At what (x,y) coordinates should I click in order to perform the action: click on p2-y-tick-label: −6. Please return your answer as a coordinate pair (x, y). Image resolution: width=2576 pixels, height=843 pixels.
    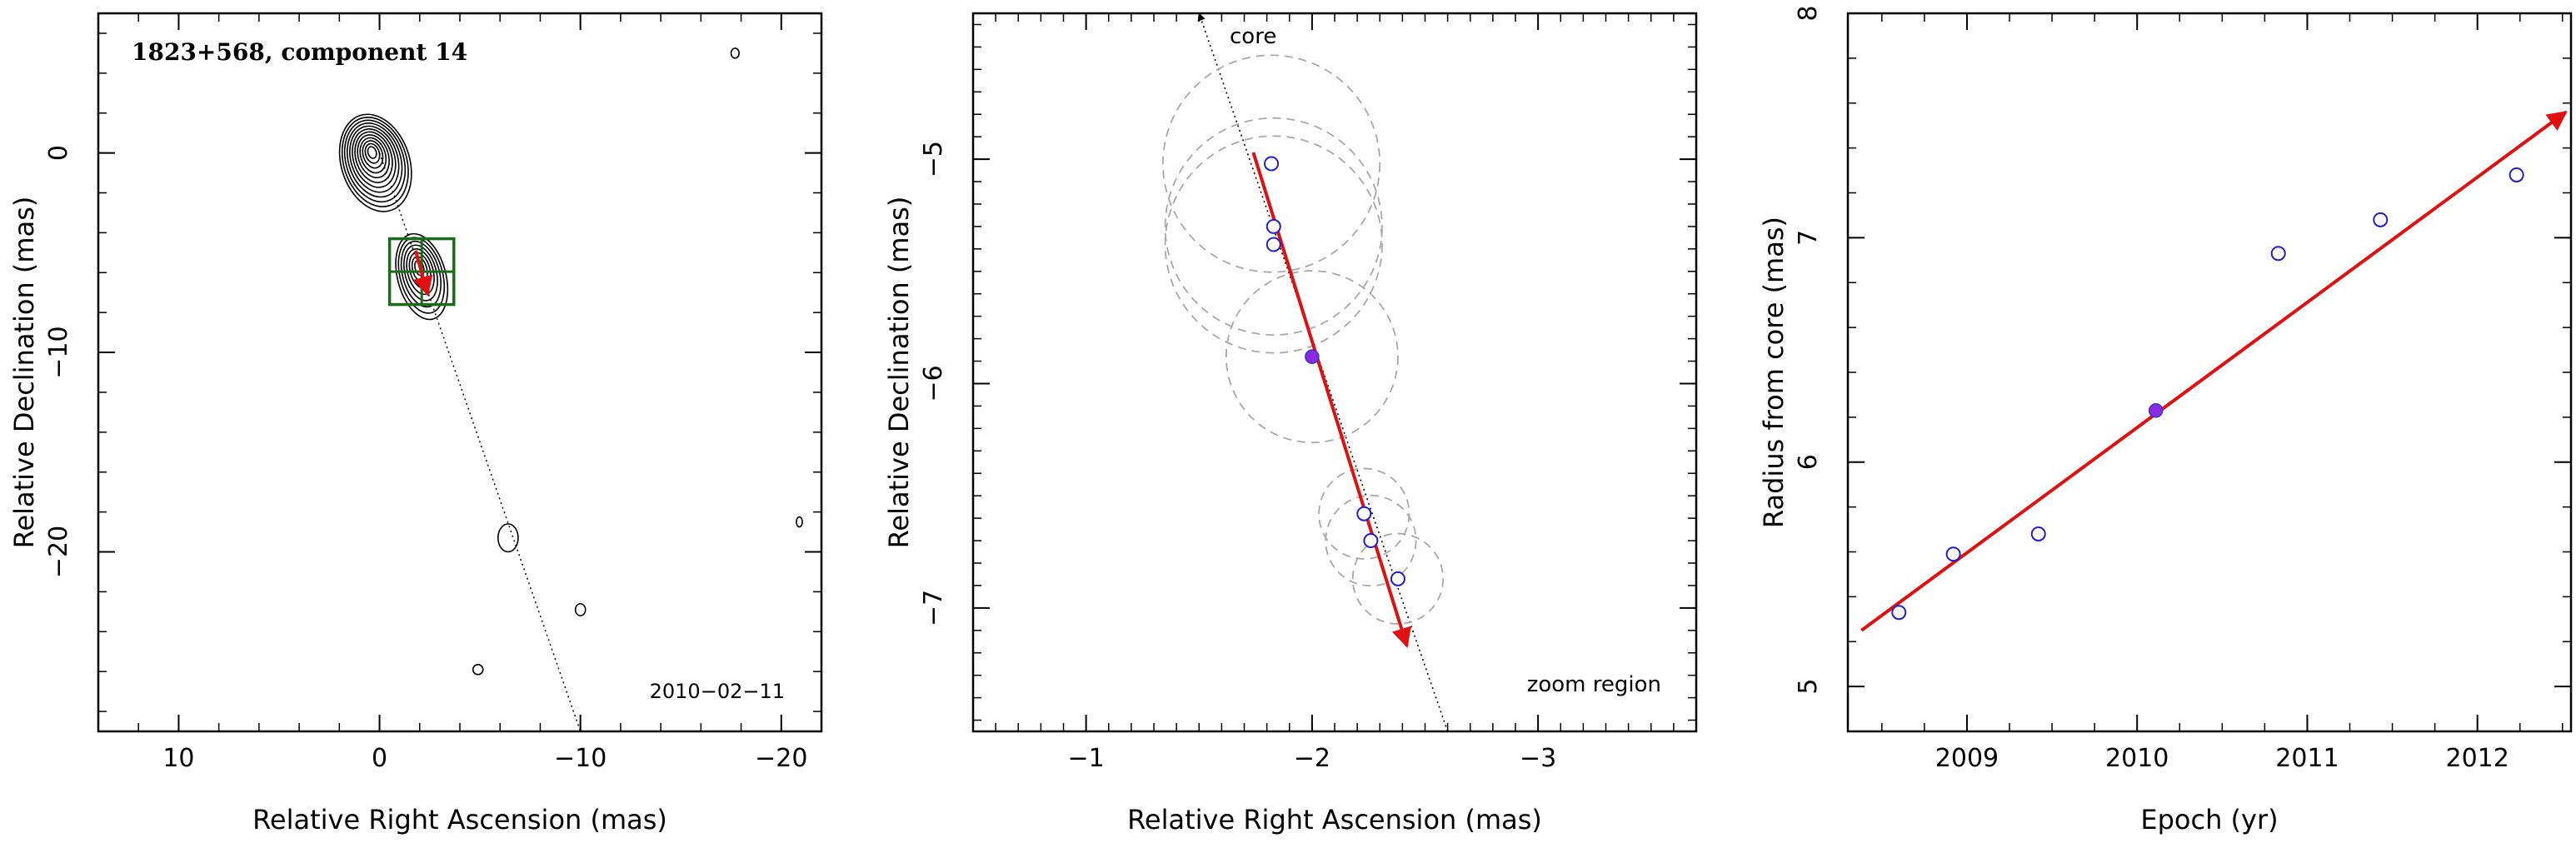
    Looking at the image, I should click on (933, 383).